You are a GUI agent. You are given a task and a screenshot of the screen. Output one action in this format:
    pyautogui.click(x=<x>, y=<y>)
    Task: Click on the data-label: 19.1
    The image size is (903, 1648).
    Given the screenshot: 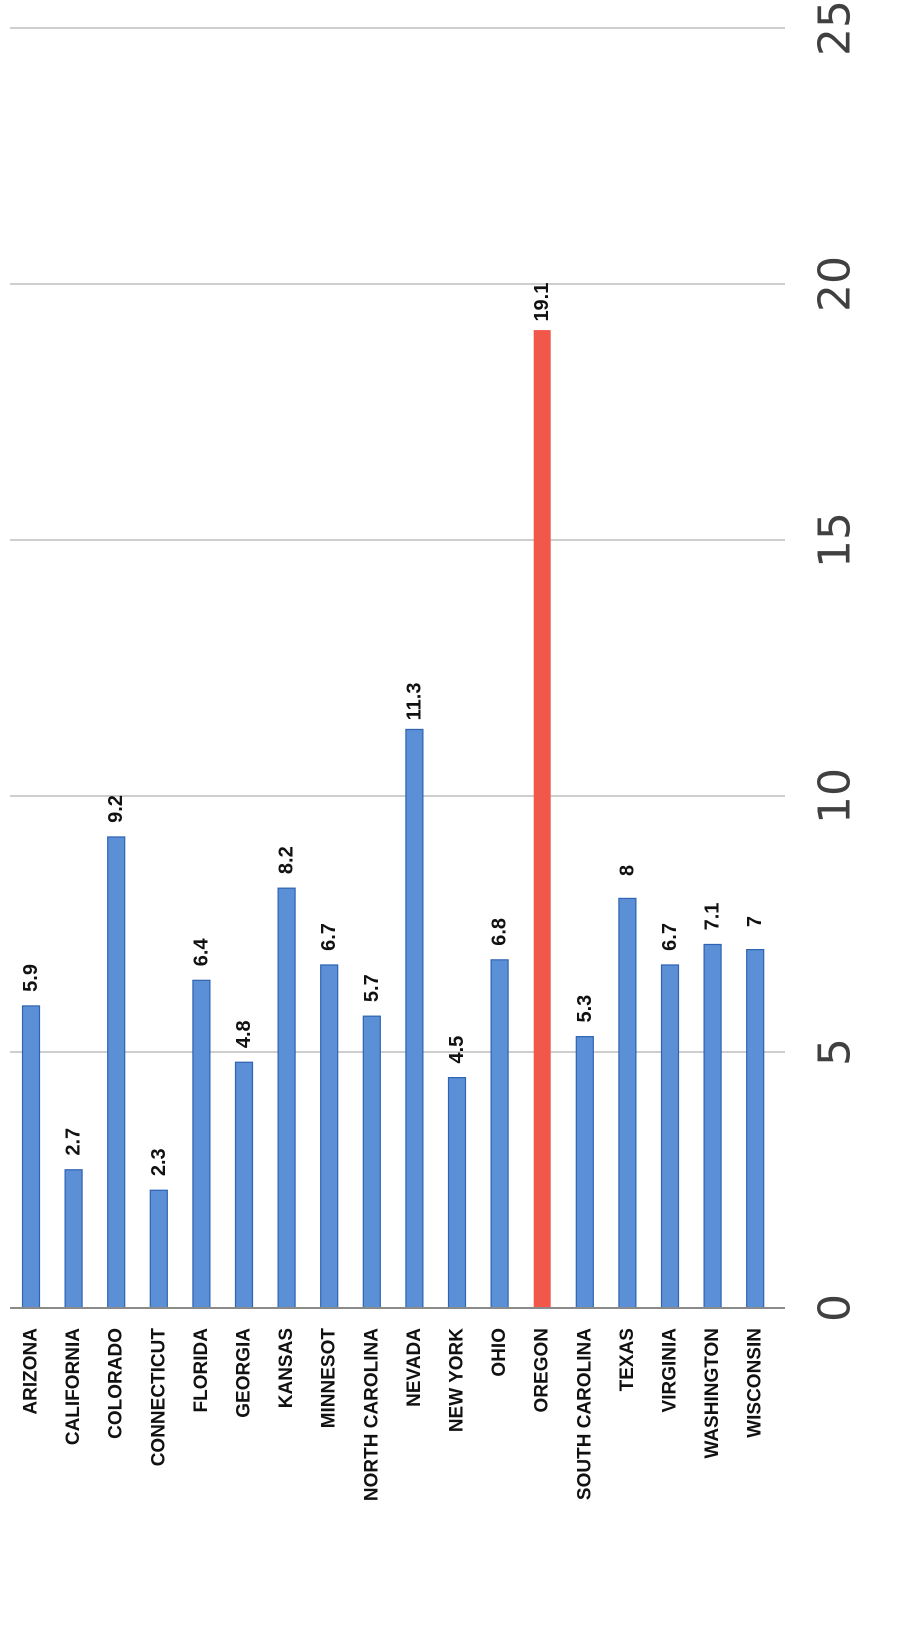 What is the action you would take?
    pyautogui.click(x=542, y=302)
    